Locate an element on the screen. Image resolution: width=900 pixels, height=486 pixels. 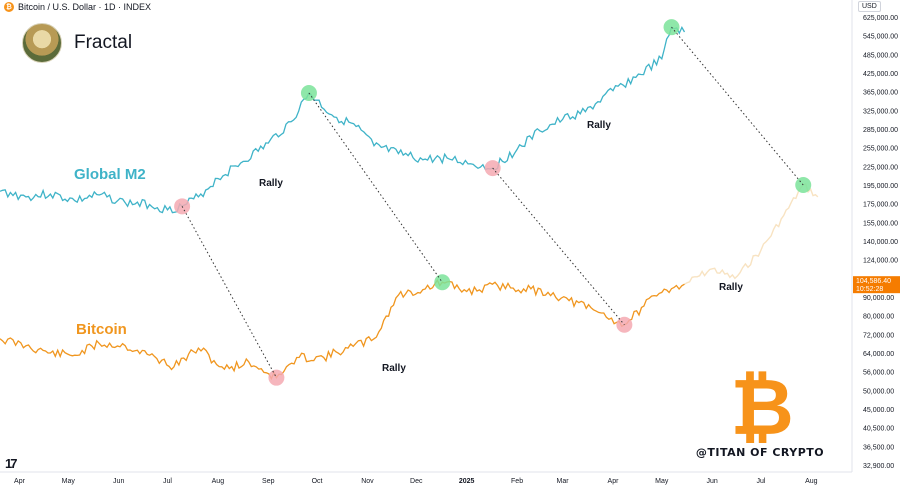
y-tick-label: 485,000.00 is located at coordinates (880, 55).